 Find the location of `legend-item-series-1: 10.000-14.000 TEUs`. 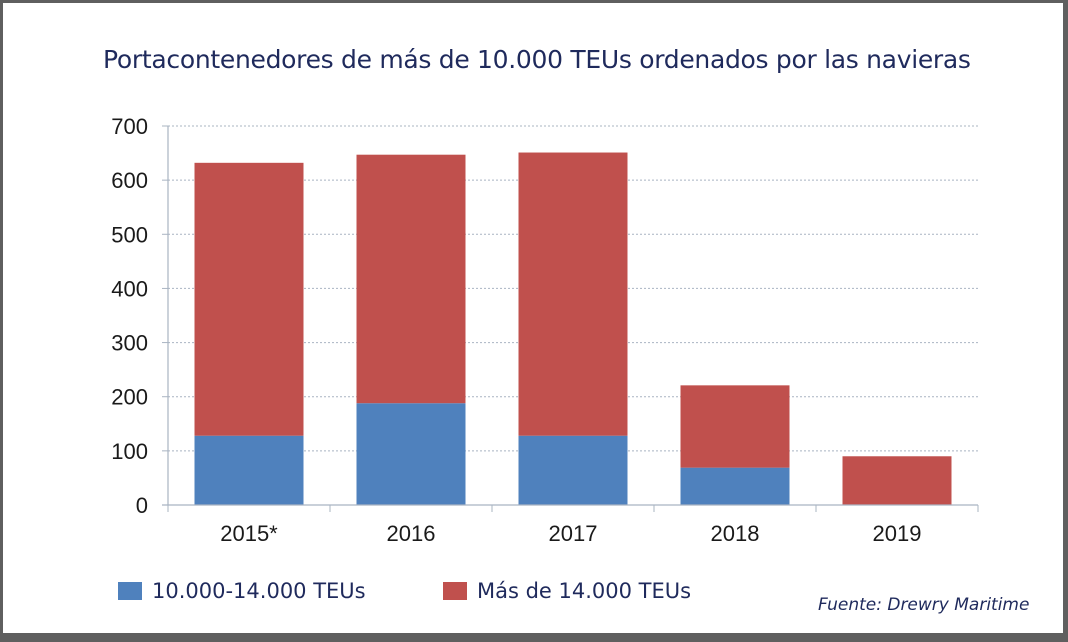

legend-item-series-1: 10.000-14.000 TEUs is located at coordinates (242, 591).